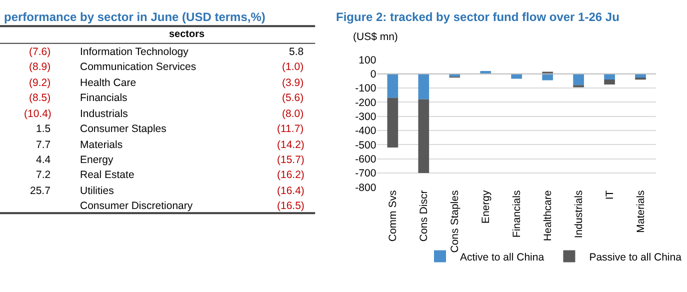  I want to click on data-label: 4.4, so click(43, 160).